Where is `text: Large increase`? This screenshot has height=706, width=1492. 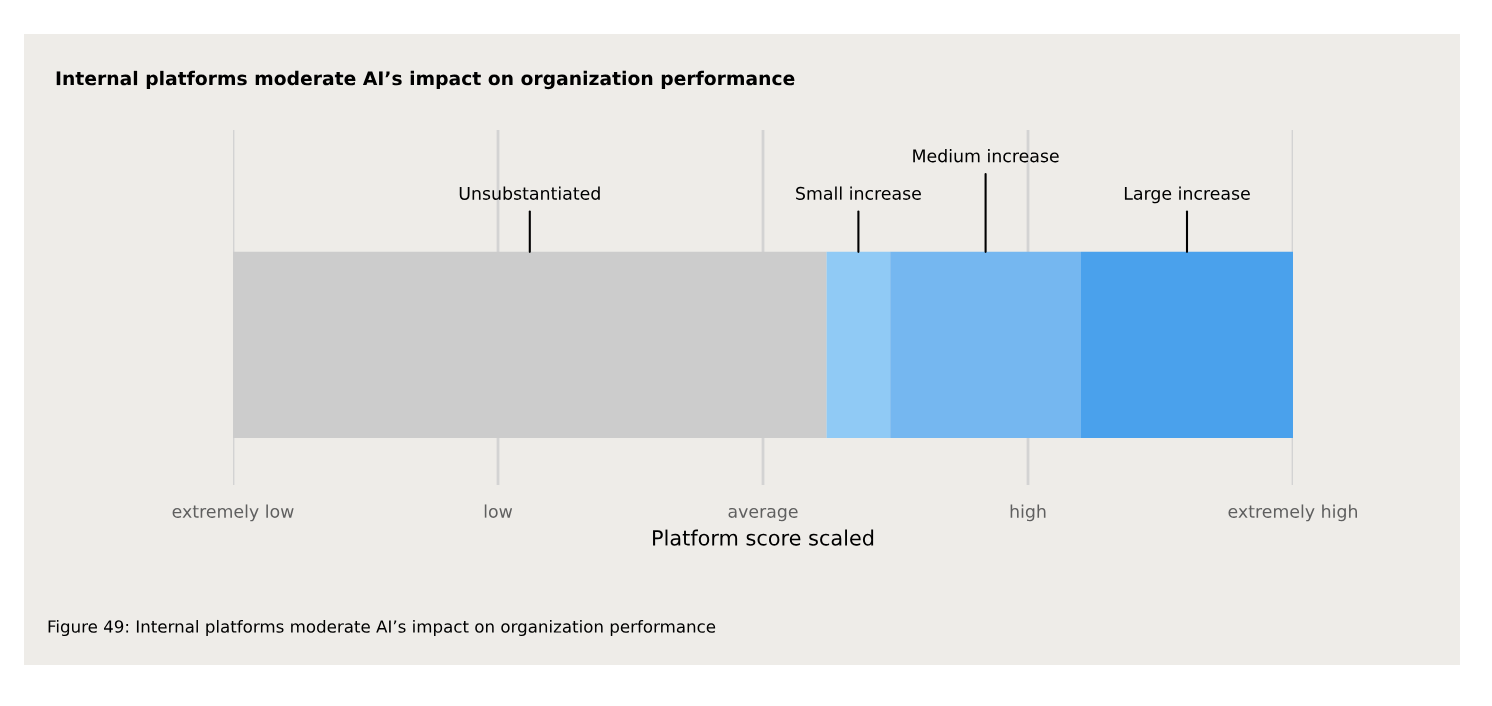 text: Large increase is located at coordinates (1187, 195).